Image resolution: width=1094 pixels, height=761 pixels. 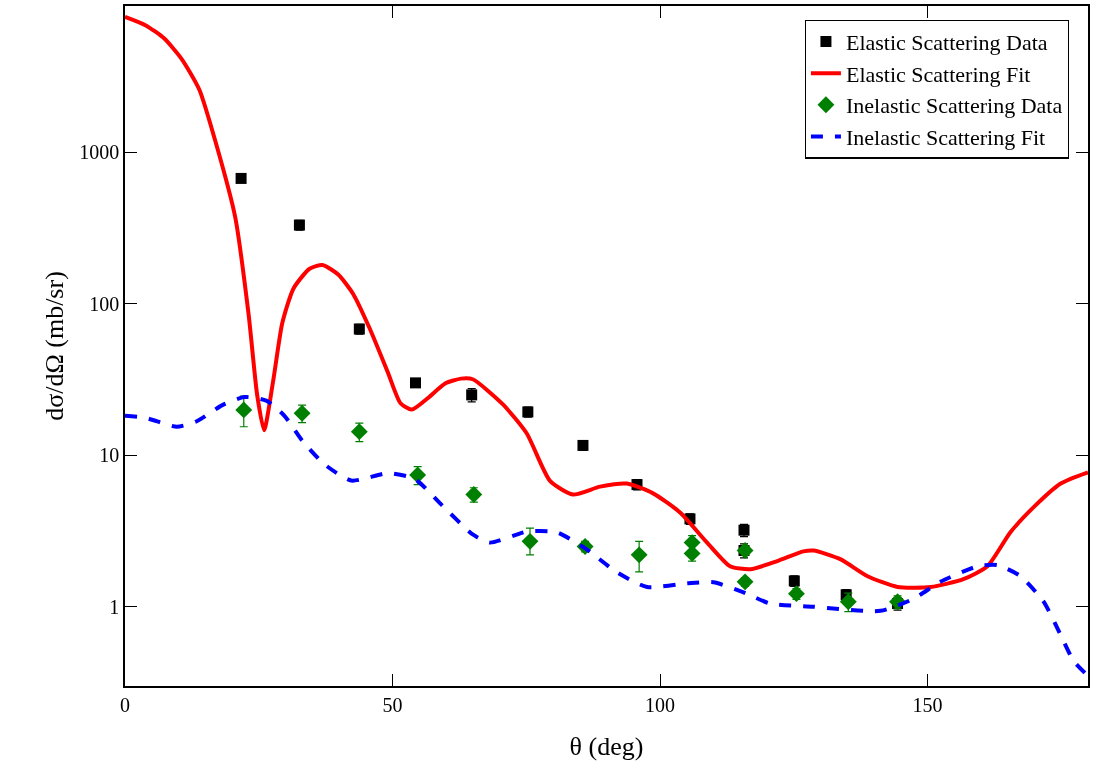 What do you see at coordinates (114, 606) in the screenshot?
I see `y-tick-label: 1` at bounding box center [114, 606].